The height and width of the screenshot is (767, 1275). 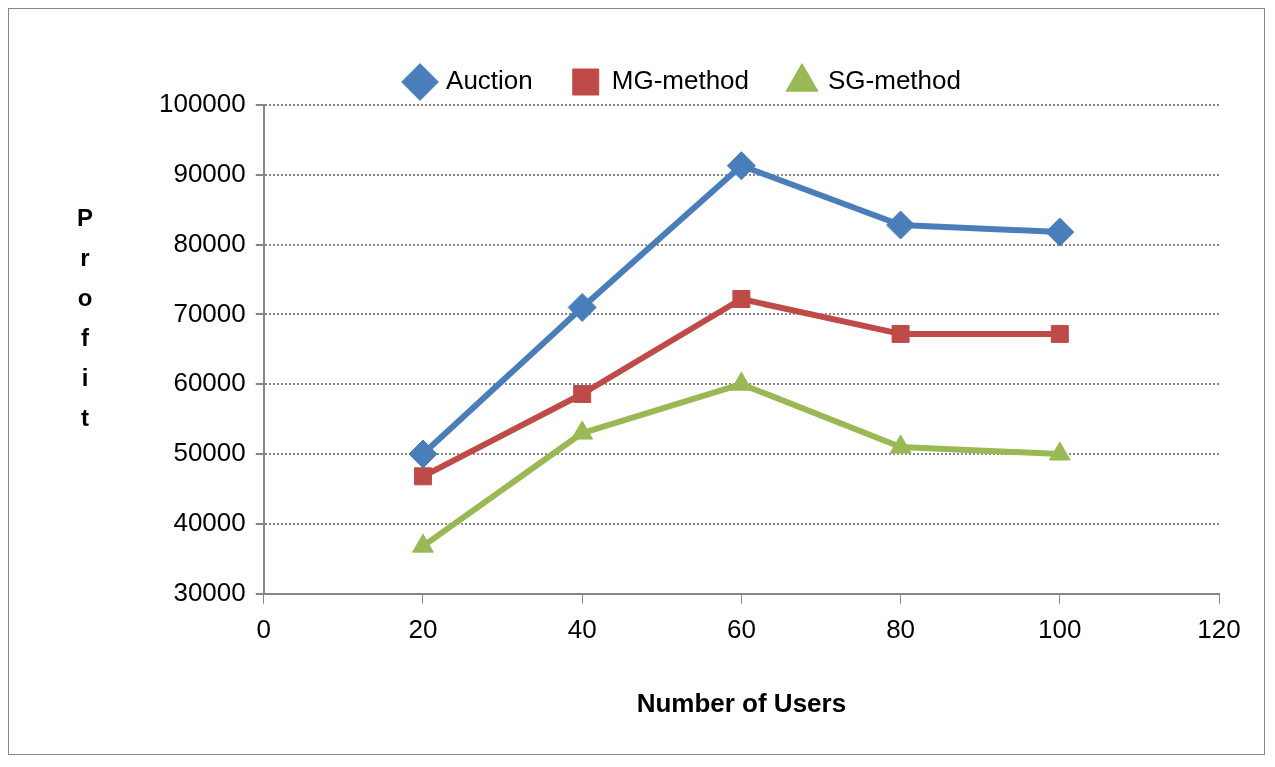 I want to click on y-tick-label: 50000, so click(x=209, y=452).